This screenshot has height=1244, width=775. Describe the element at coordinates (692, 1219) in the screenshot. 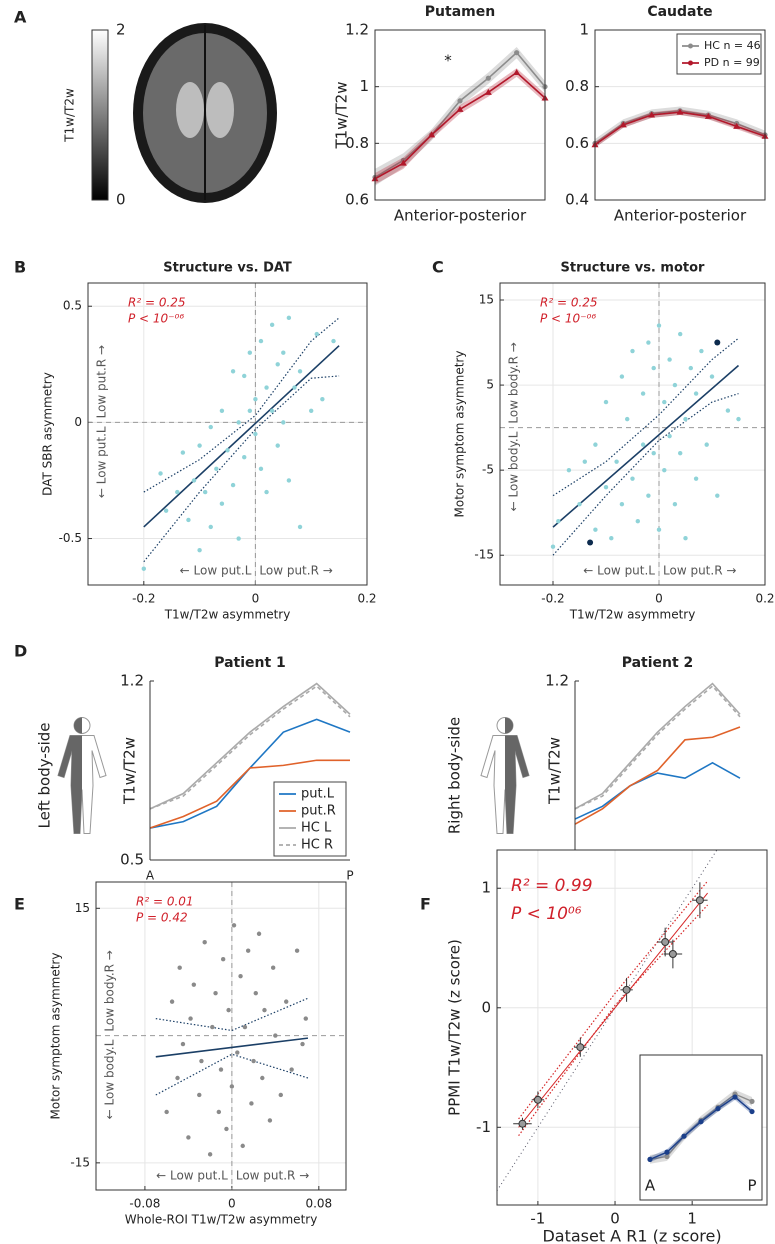

I see `x-tick-label: 1` at that location.